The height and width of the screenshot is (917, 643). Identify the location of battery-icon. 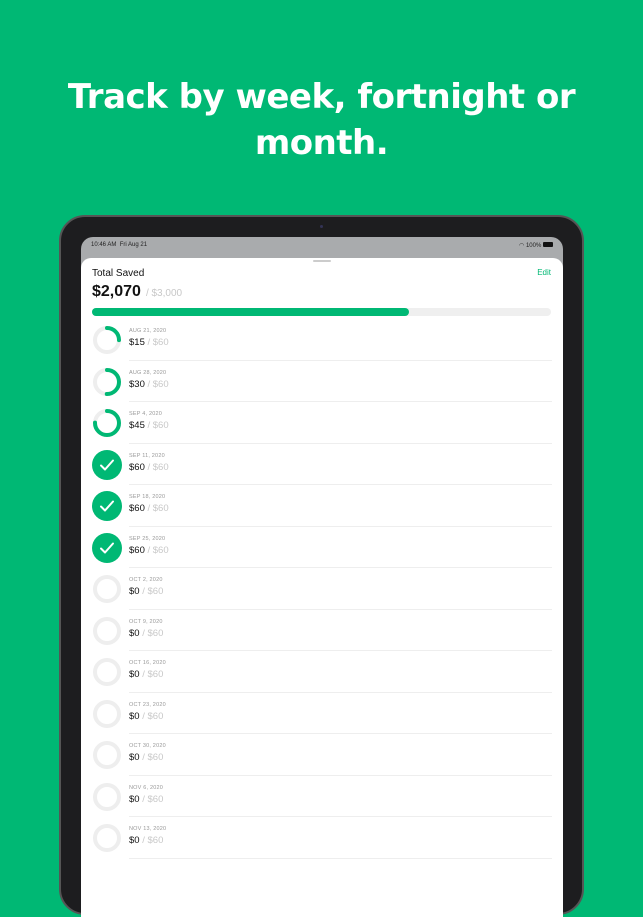
(548, 245).